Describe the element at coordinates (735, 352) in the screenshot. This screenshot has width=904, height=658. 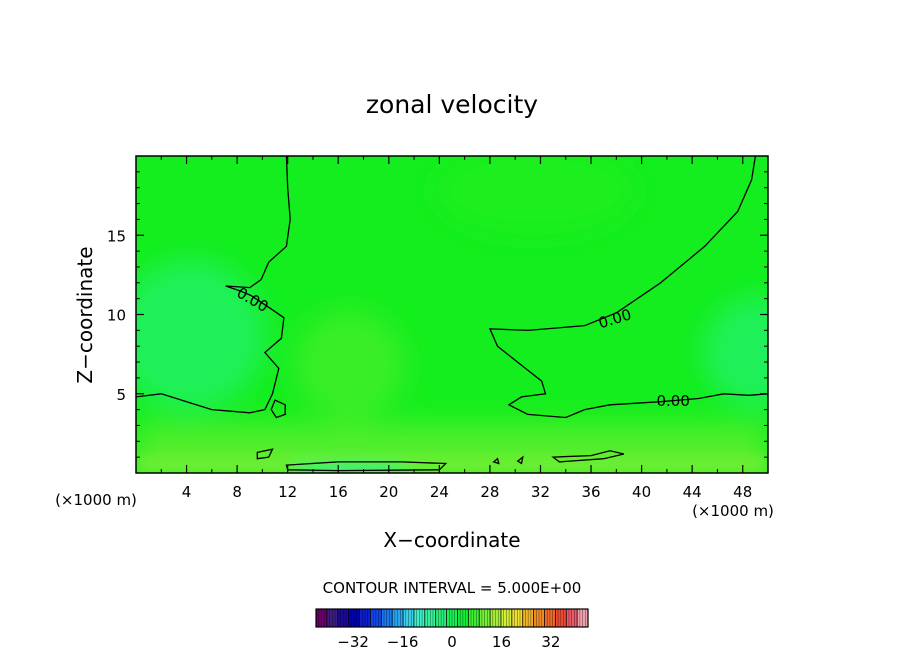
I see `region-right-negative` at that location.